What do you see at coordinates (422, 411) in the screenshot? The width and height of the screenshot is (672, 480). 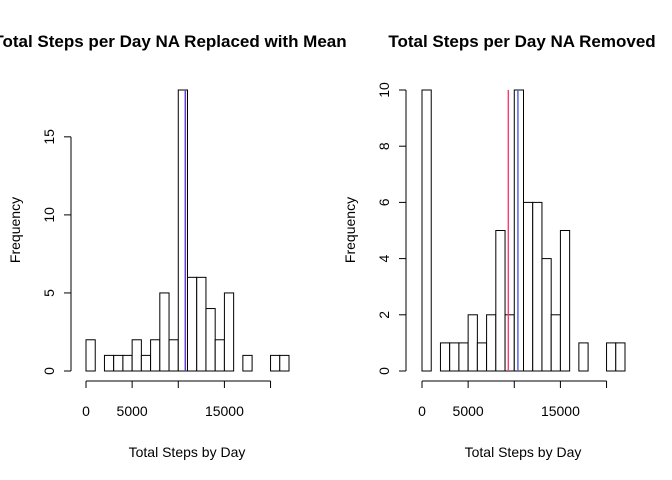 I see `right-x-tick-label: 0` at bounding box center [422, 411].